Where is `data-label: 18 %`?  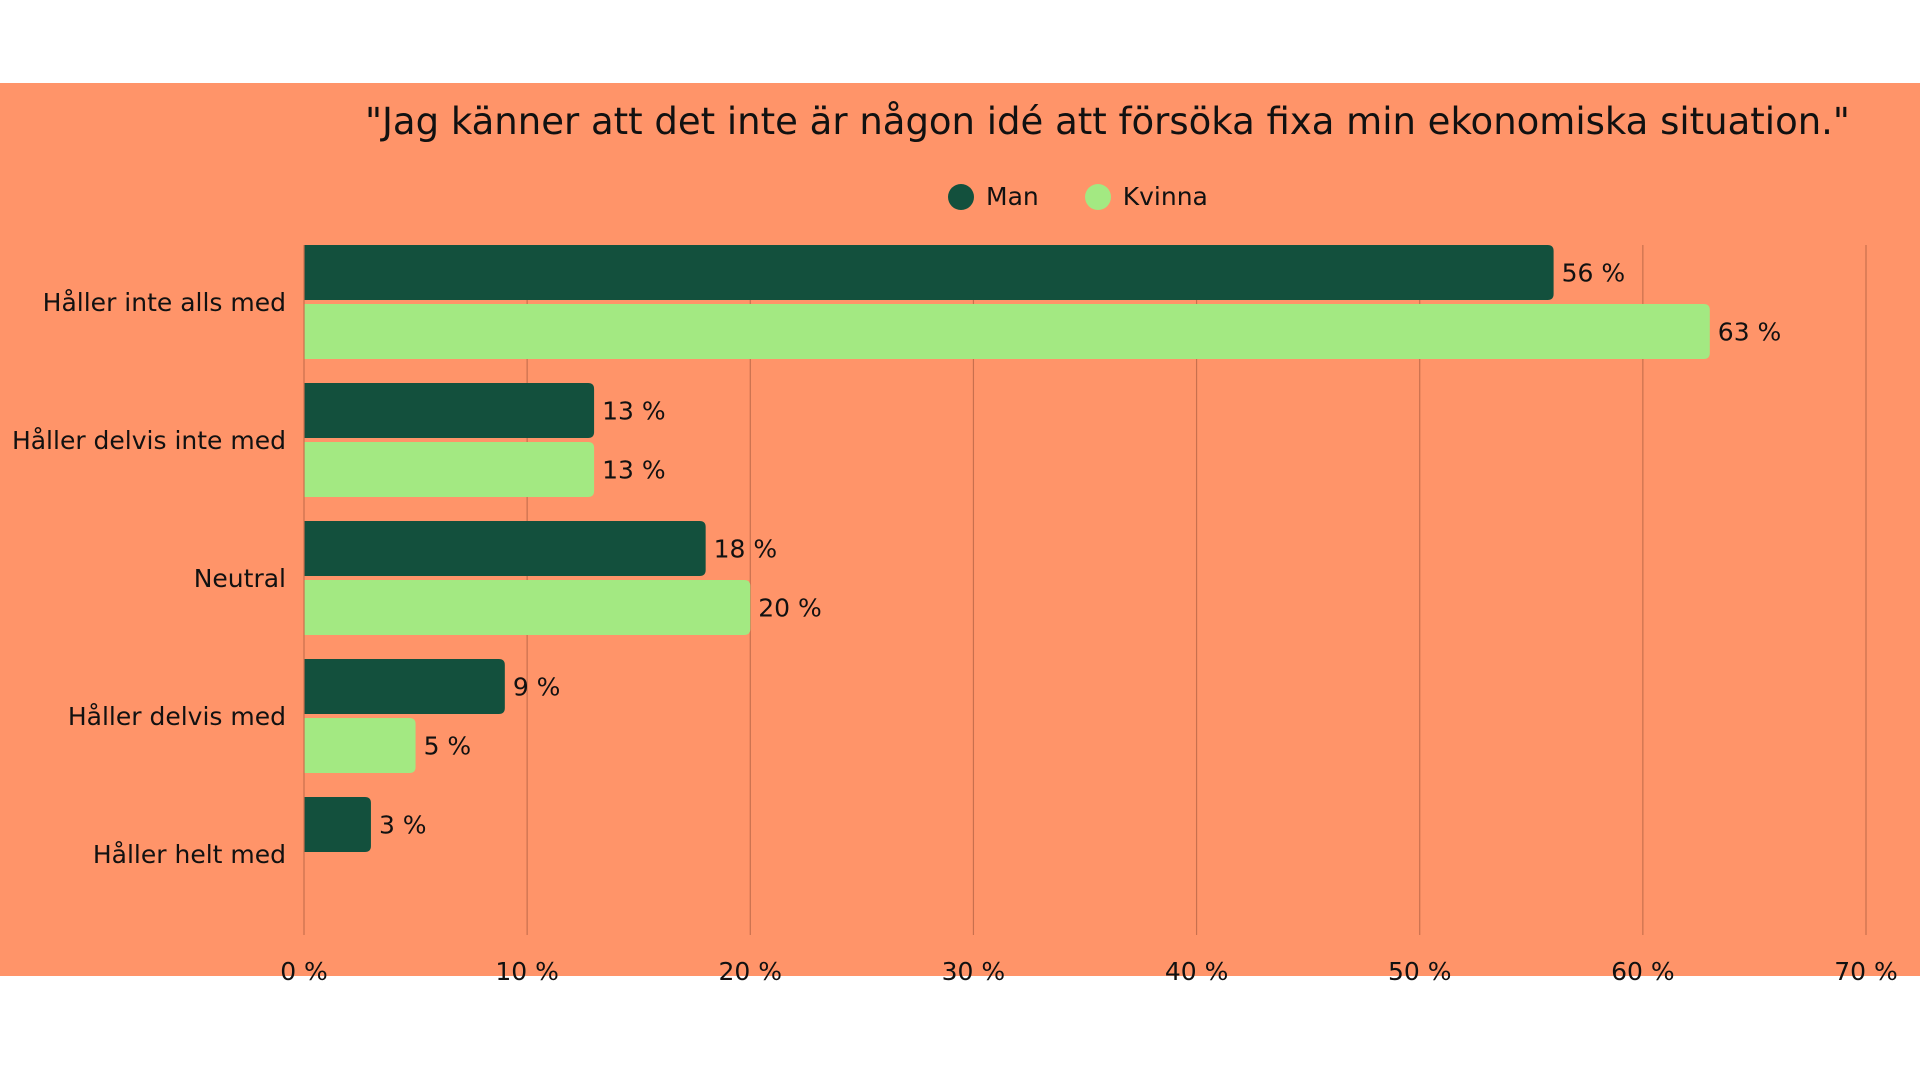
data-label: 18 % is located at coordinates (746, 549).